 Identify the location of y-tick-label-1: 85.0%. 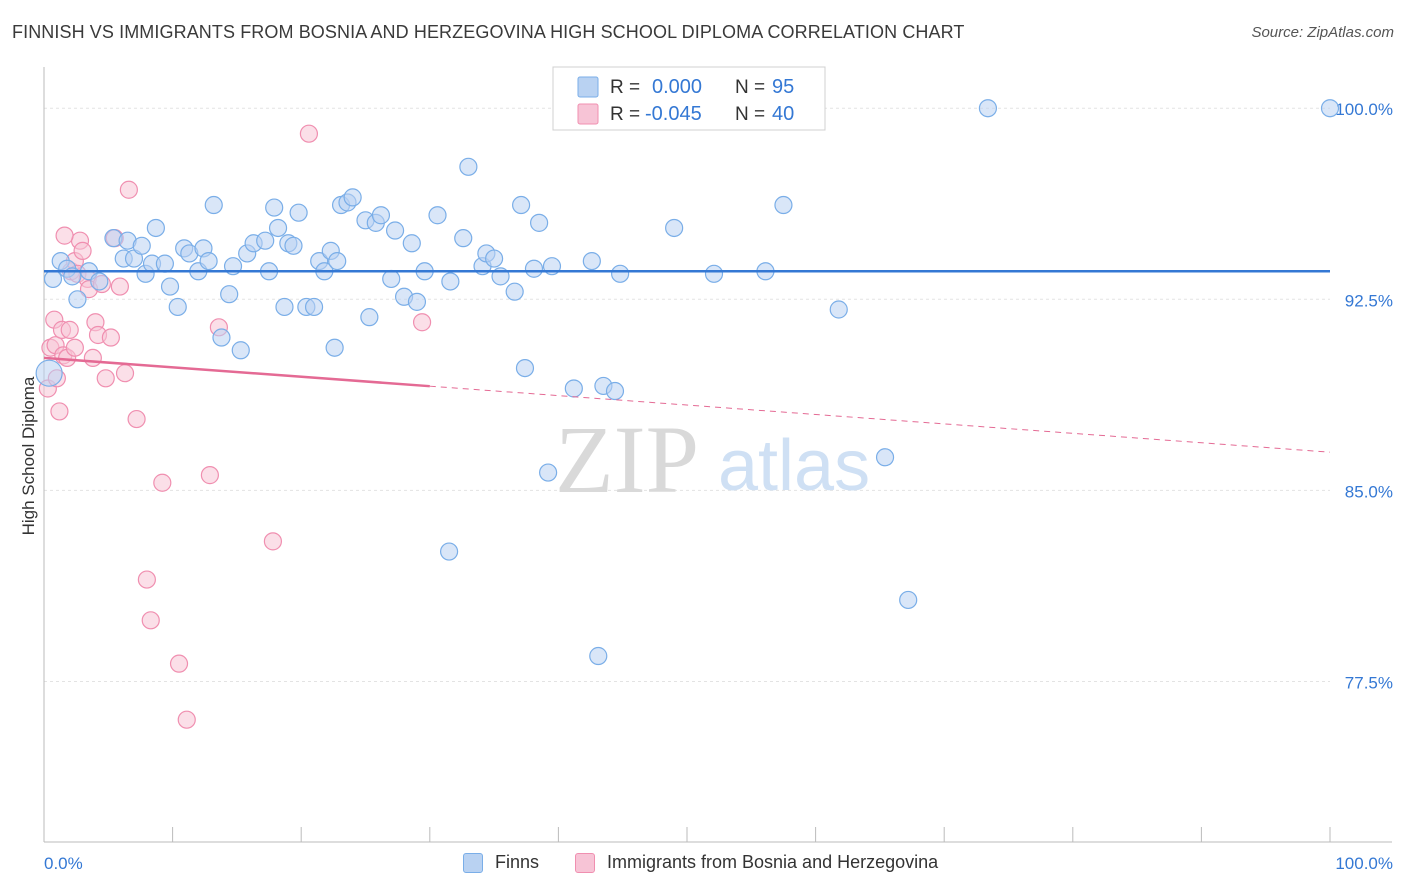
(1369, 491).